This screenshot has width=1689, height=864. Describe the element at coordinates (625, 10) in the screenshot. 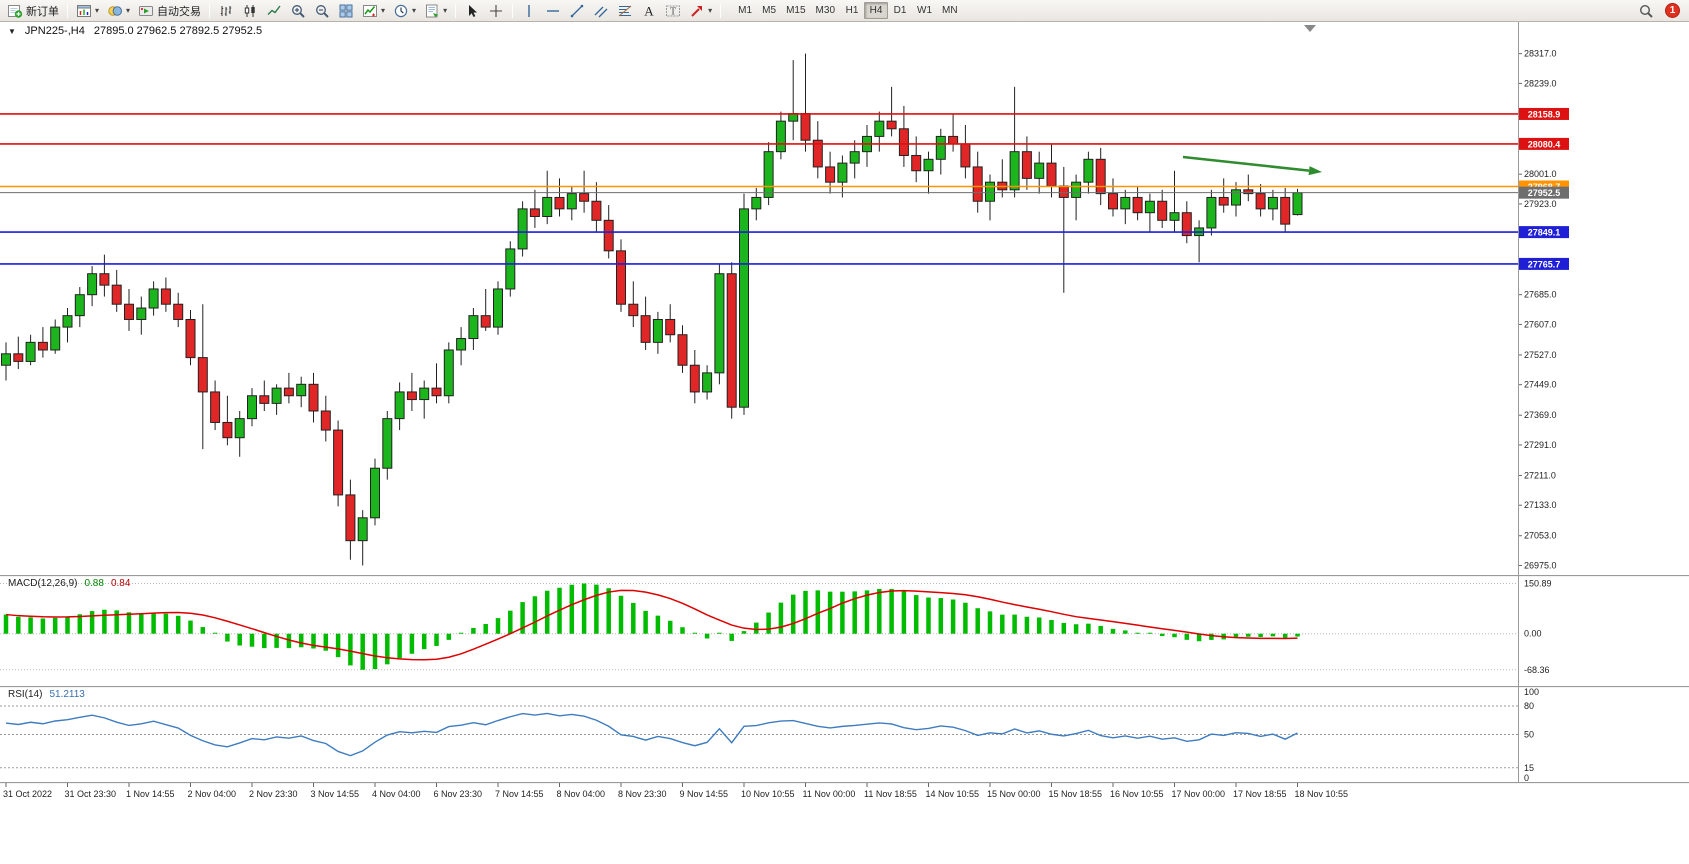

I see `fibonacci-button` at that location.